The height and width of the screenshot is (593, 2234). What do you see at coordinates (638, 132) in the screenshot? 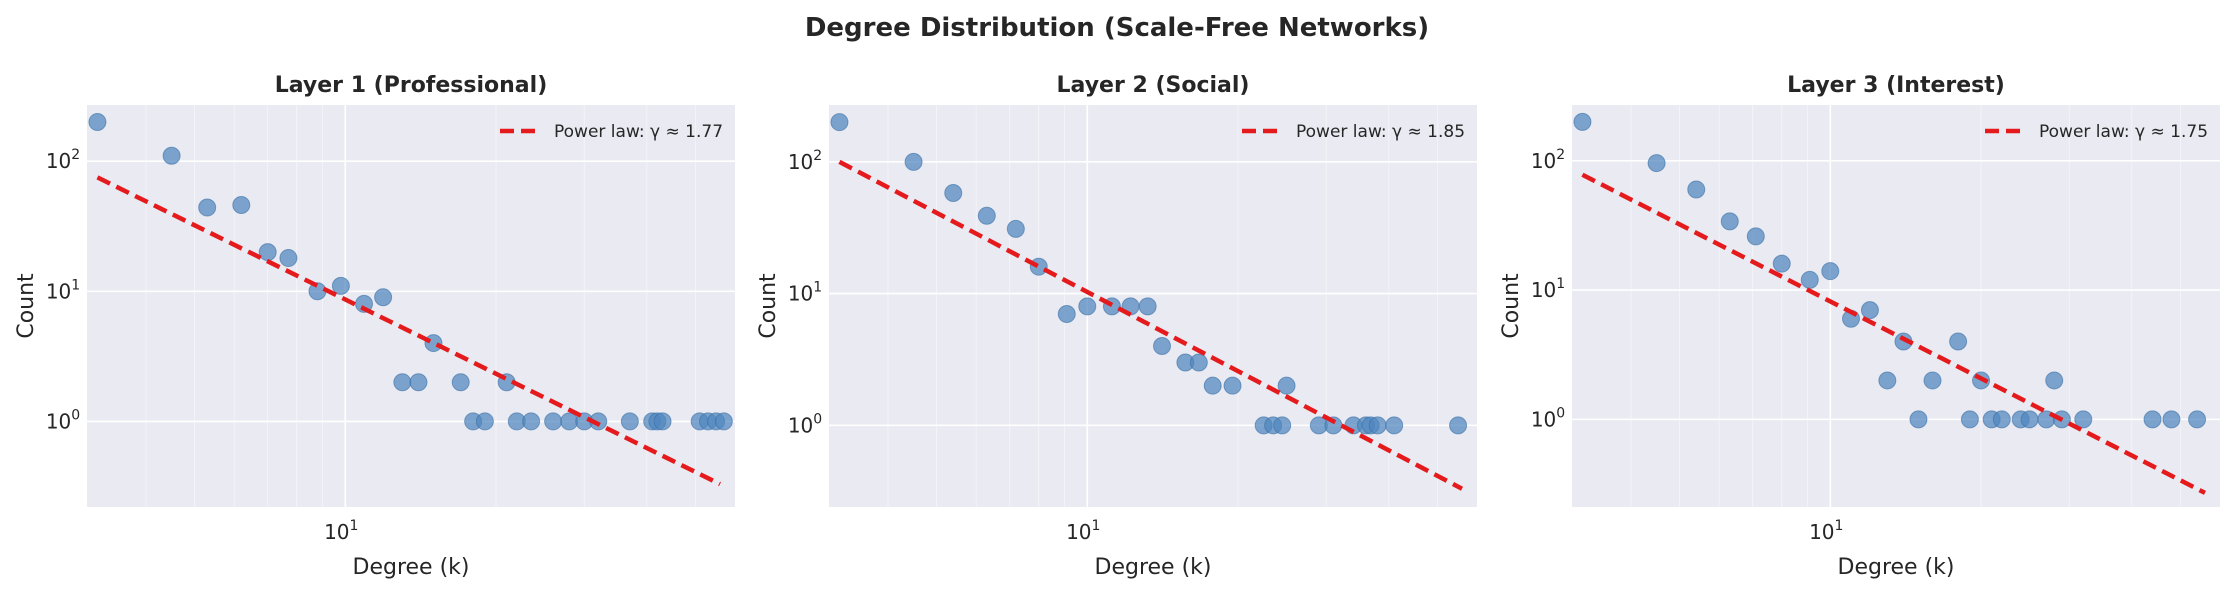
I see `legend-label: Power law: γ ≈ 1.77` at bounding box center [638, 132].